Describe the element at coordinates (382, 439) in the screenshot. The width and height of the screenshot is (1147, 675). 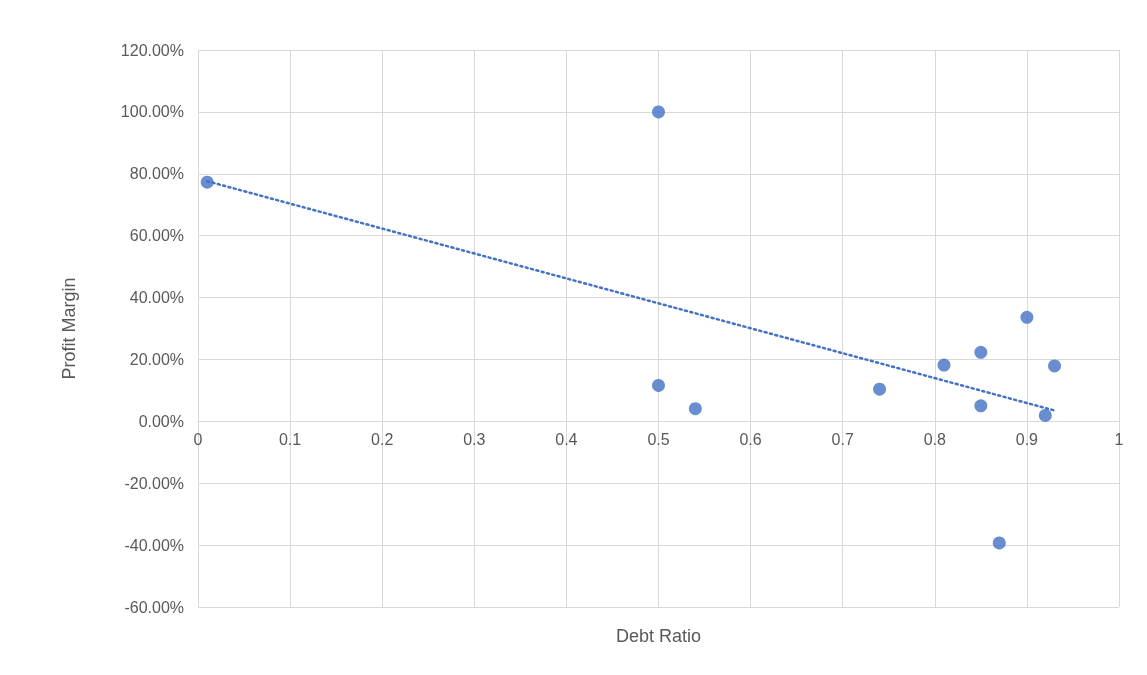
I see `x-tick-label: 0.2` at that location.